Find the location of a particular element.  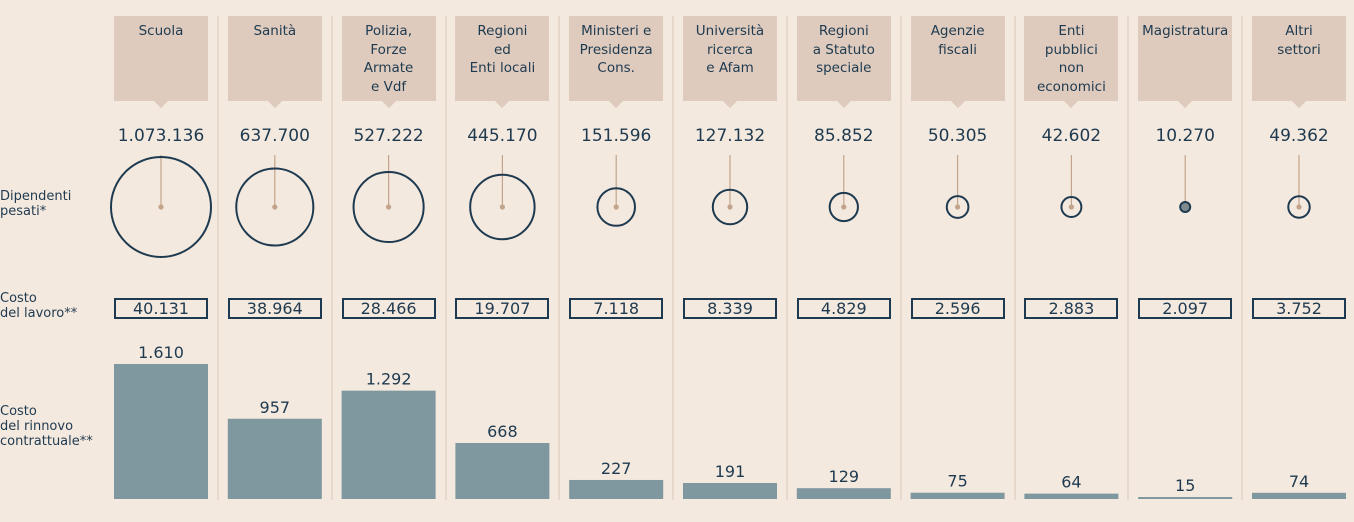

row-label-costo-rinnovo: Costo del rinnovo contrattuale** is located at coordinates (46, 426).